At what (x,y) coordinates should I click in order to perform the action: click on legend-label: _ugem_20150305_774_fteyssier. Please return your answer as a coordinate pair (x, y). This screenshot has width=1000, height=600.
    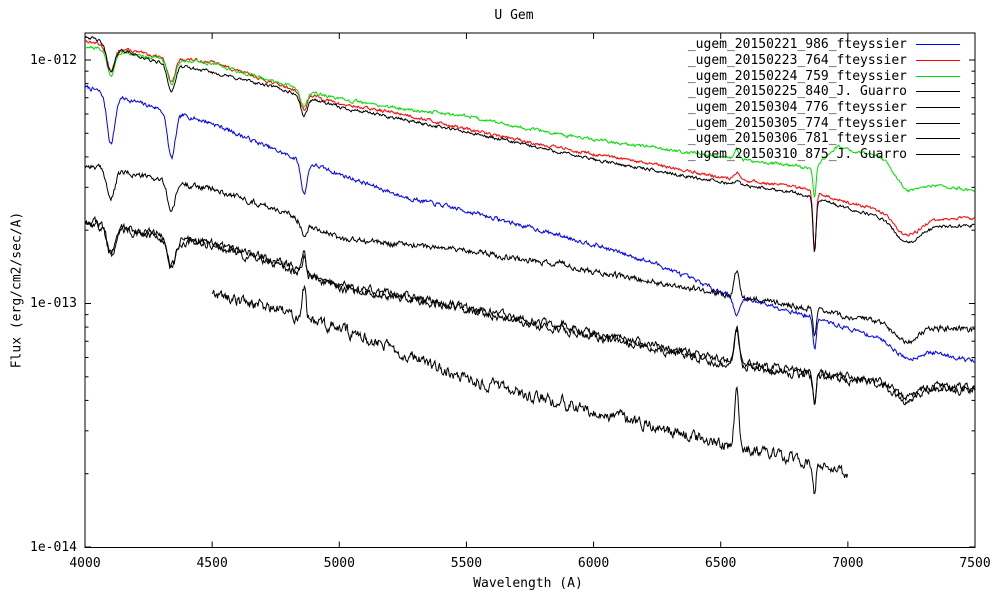
    Looking at the image, I should click on (797, 123).